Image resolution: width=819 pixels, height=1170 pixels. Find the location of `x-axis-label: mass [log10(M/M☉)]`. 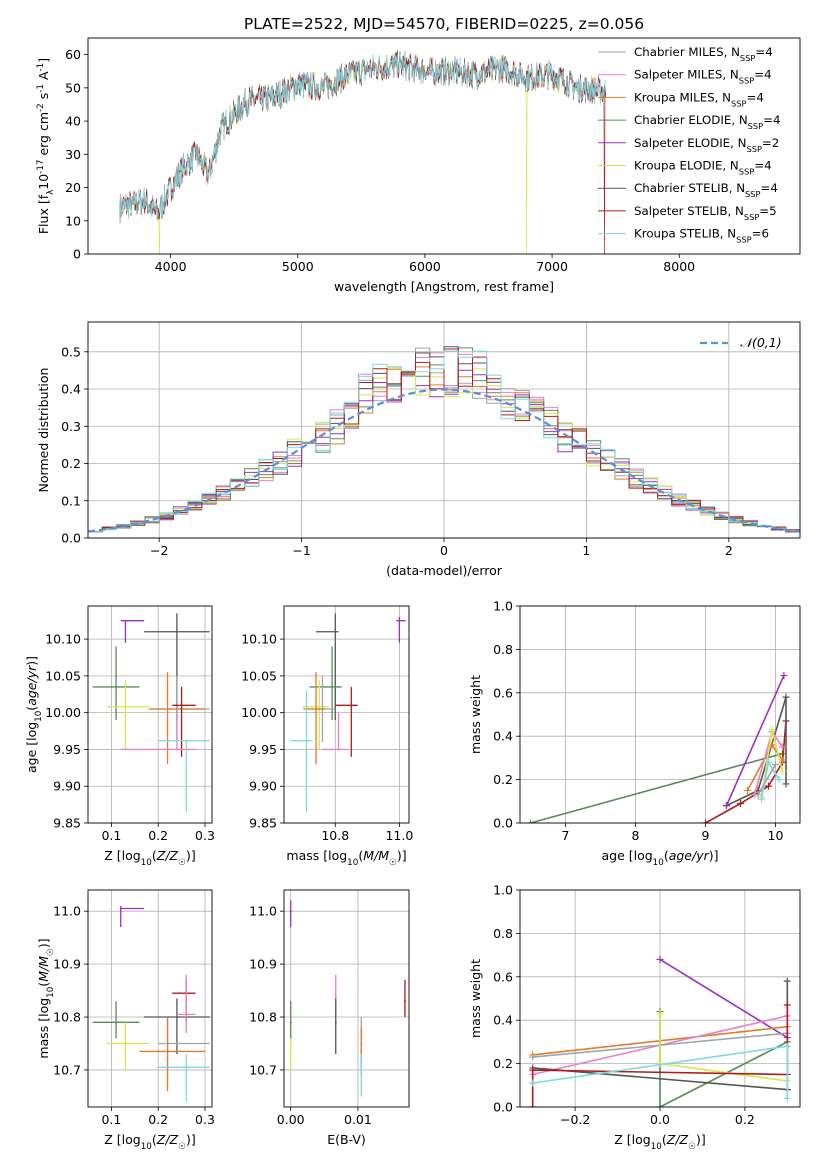

x-axis-label: mass [log10(M/M☉)] is located at coordinates (346, 858).